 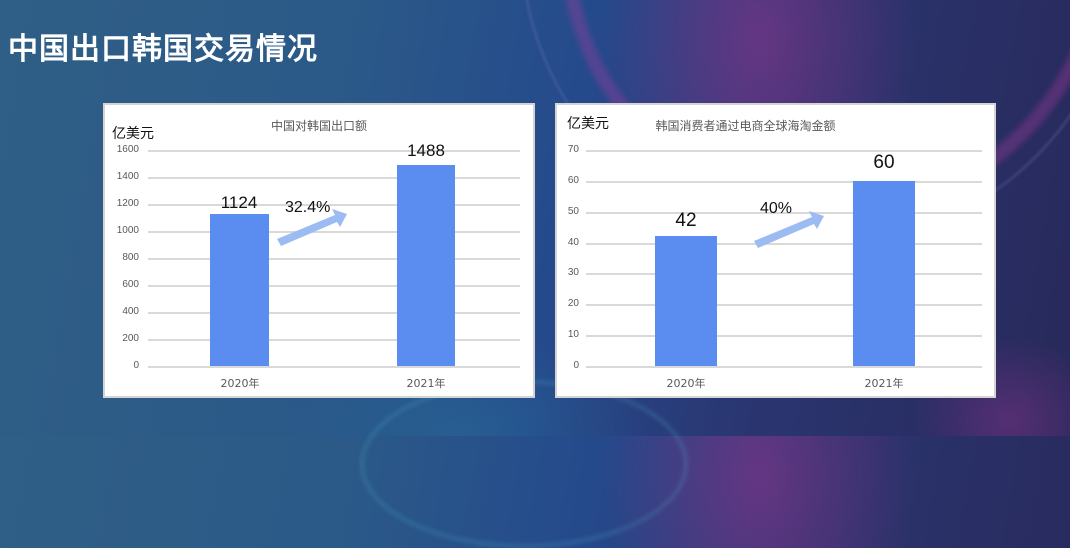 I want to click on y-tick-label: 600, so click(x=130, y=284).